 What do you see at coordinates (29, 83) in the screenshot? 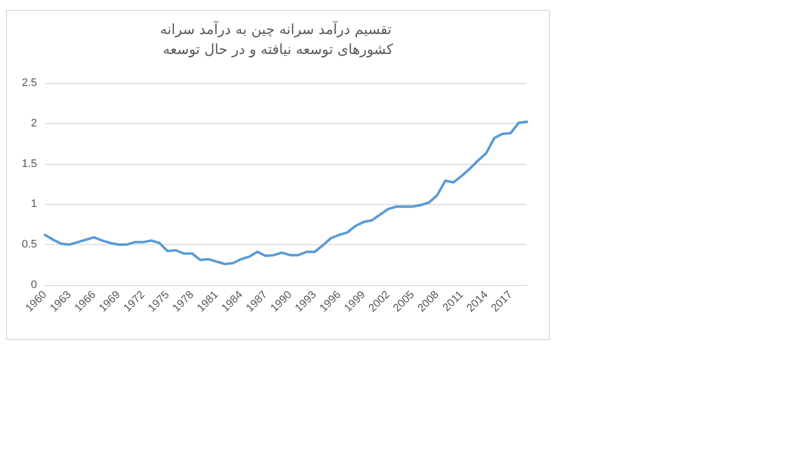
I see `y-tick-label: 2.5` at bounding box center [29, 83].